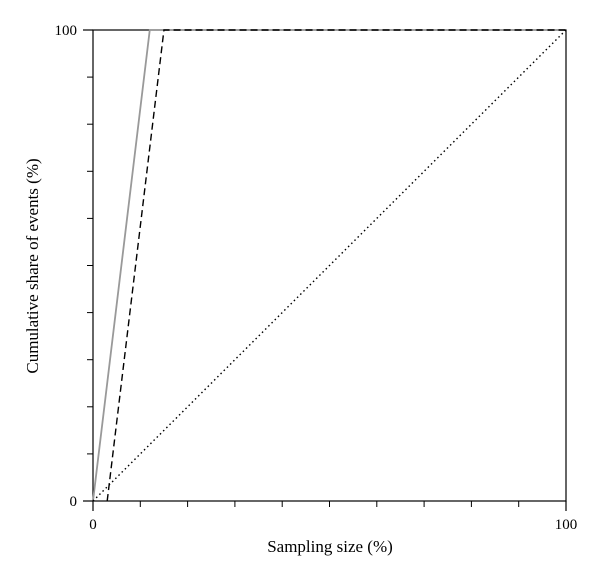 The width and height of the screenshot is (600, 584). Describe the element at coordinates (330, 546) in the screenshot. I see `x-axis-label: Sampling size (%)` at that location.